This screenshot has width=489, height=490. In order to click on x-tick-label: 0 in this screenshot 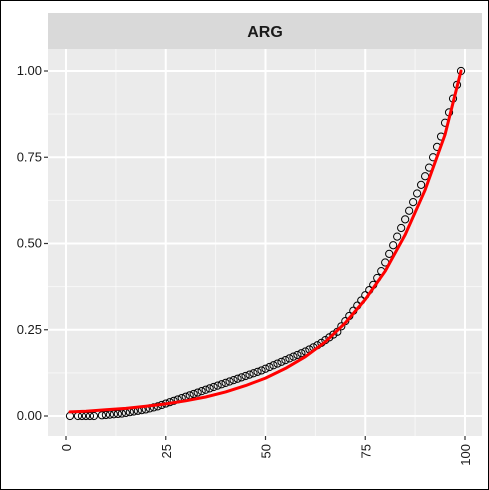, I will do `click(66, 447)`.